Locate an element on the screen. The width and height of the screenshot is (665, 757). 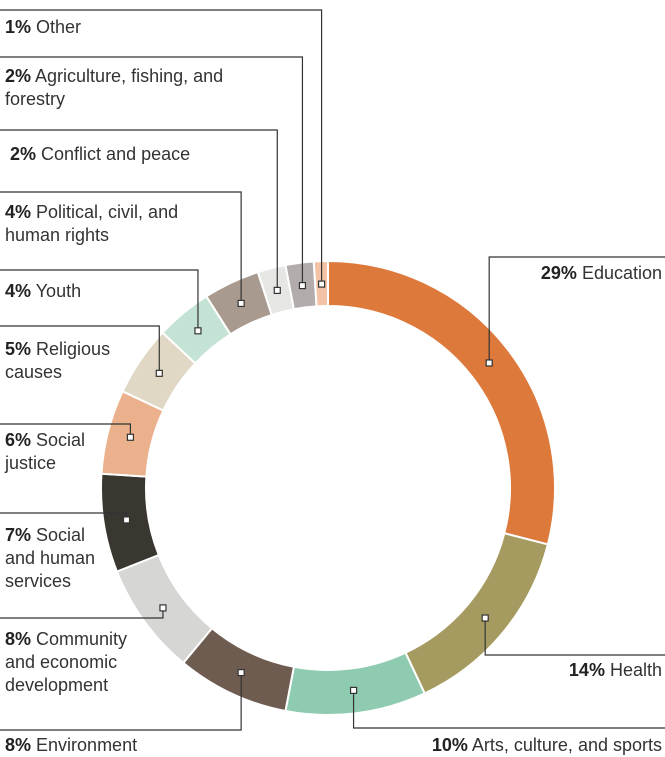
category-label: Religious causes is located at coordinates (58, 360).